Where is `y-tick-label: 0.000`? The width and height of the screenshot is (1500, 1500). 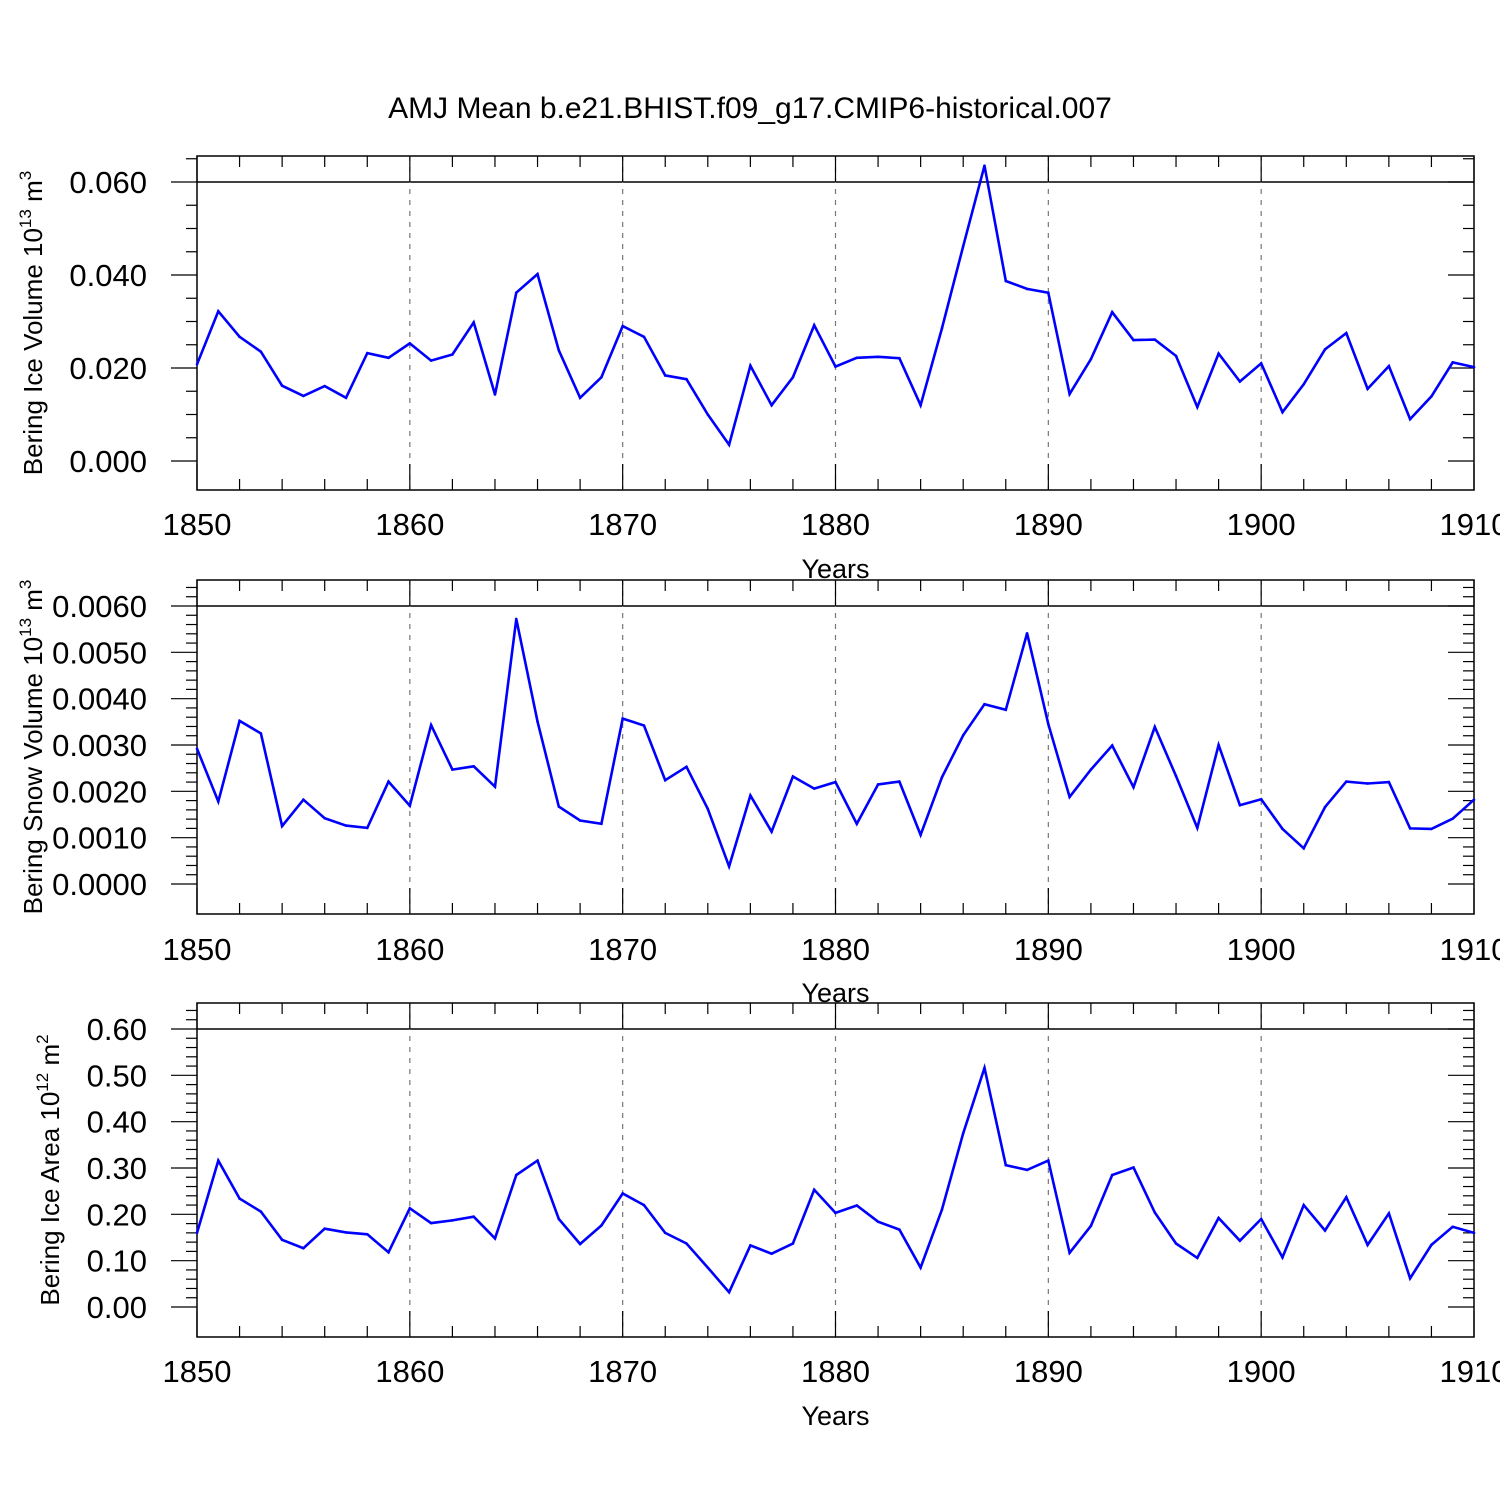
y-tick-label: 0.000 is located at coordinates (108, 461).